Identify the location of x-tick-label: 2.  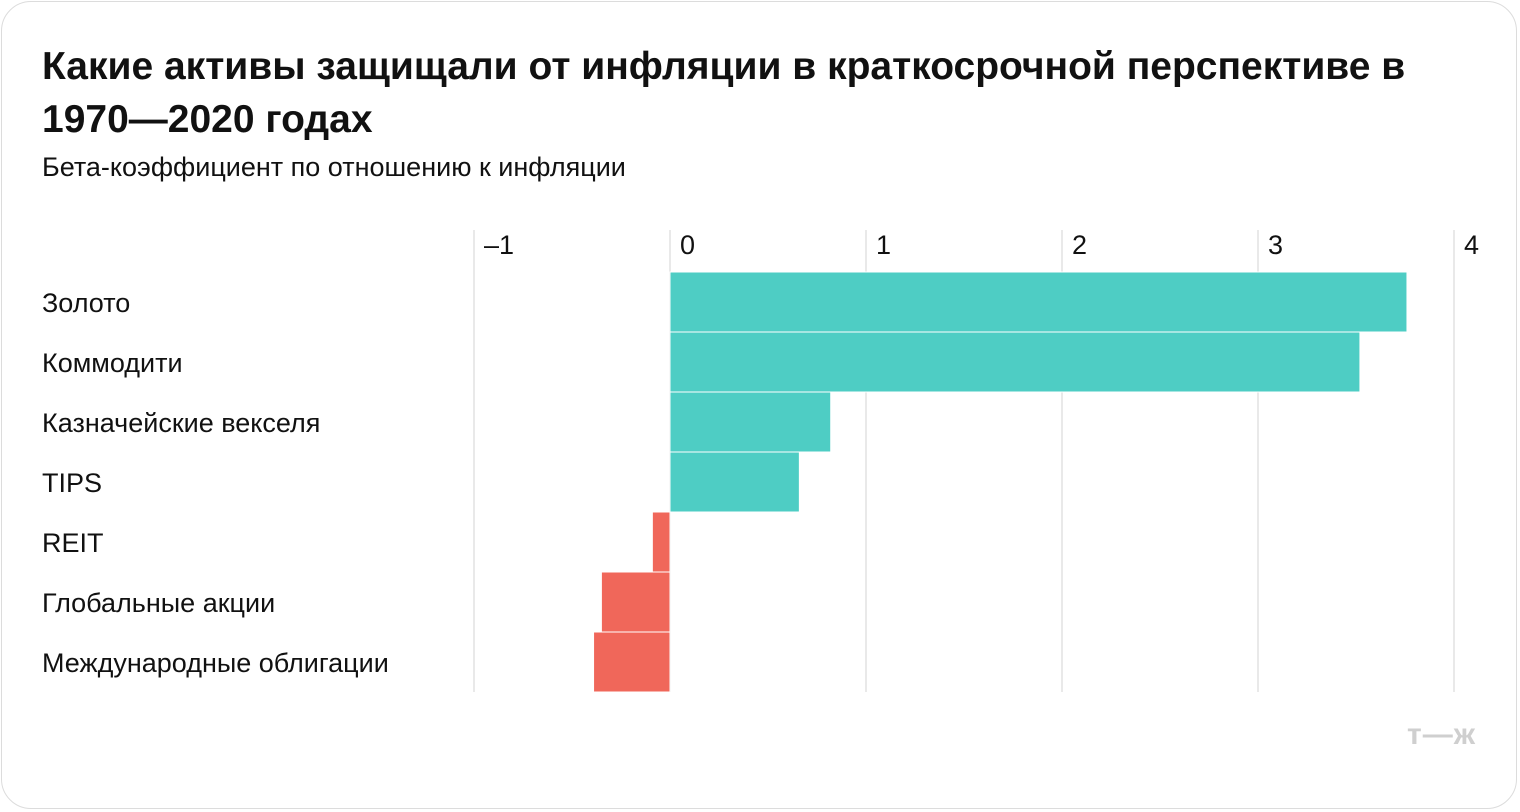
(1079, 245).